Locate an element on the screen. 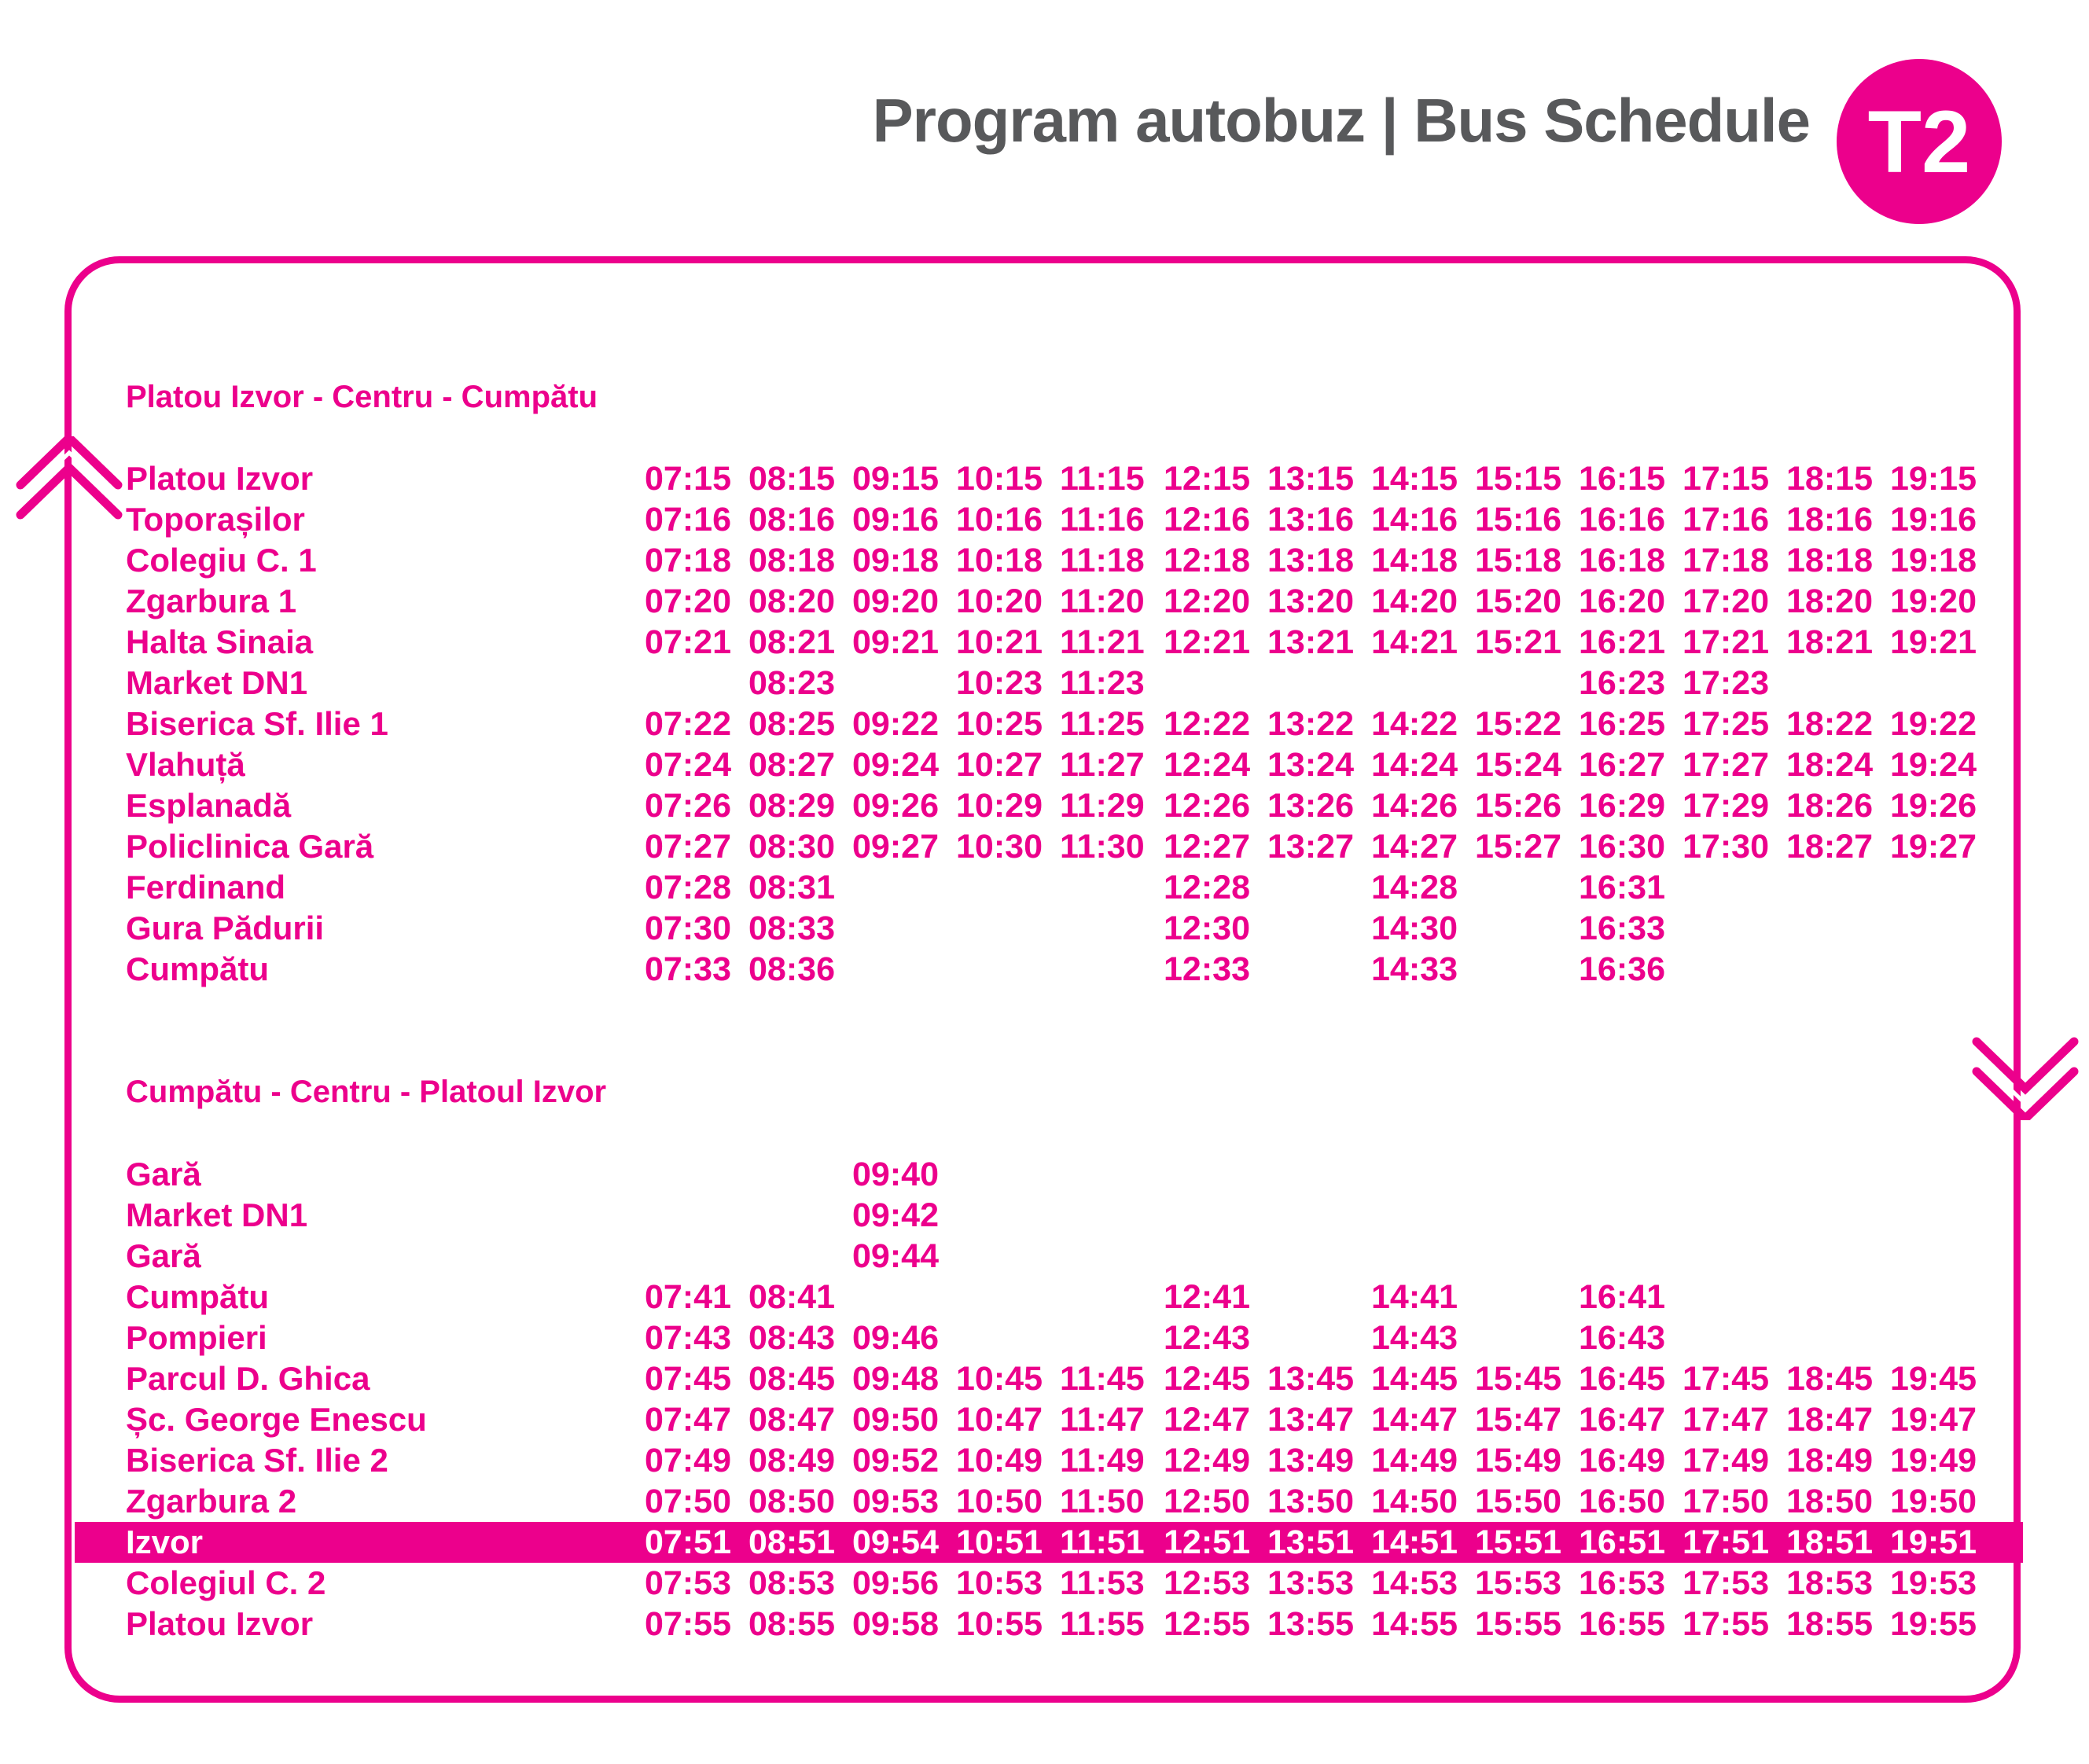  departure-time: 18:22 is located at coordinates (1829, 724).